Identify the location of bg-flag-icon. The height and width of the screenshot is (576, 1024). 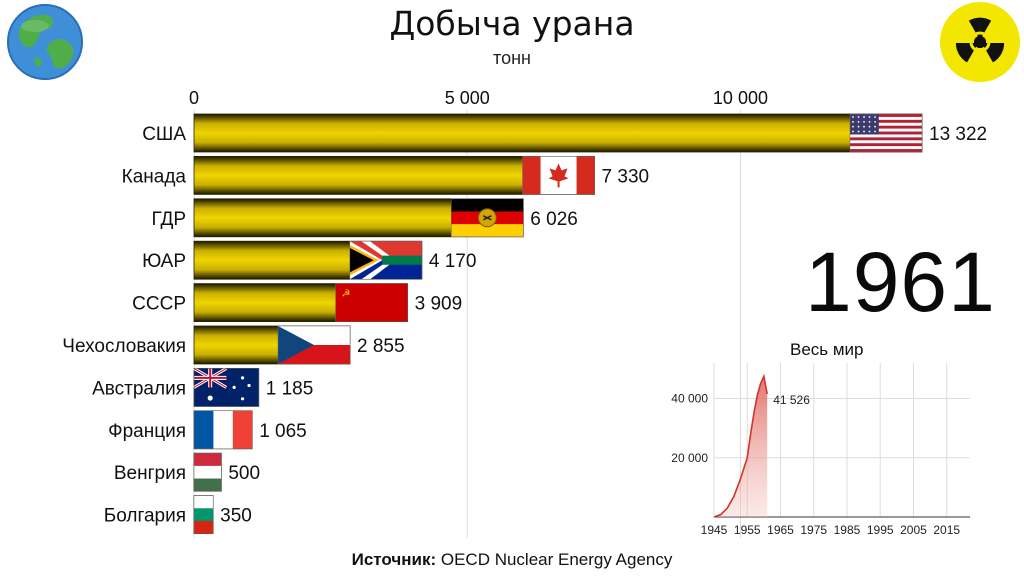
(203, 514).